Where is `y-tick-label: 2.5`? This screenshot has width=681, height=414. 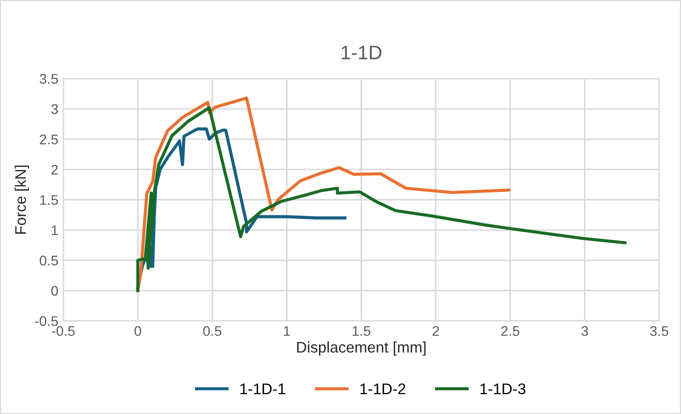 y-tick-label: 2.5 is located at coordinates (49, 139).